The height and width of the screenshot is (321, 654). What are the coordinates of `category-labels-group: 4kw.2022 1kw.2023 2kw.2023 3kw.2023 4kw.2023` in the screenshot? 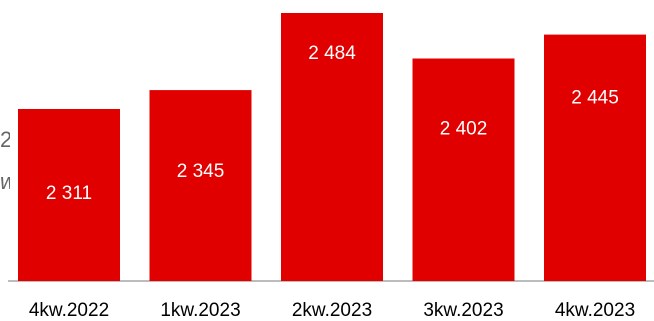 It's located at (332, 310).